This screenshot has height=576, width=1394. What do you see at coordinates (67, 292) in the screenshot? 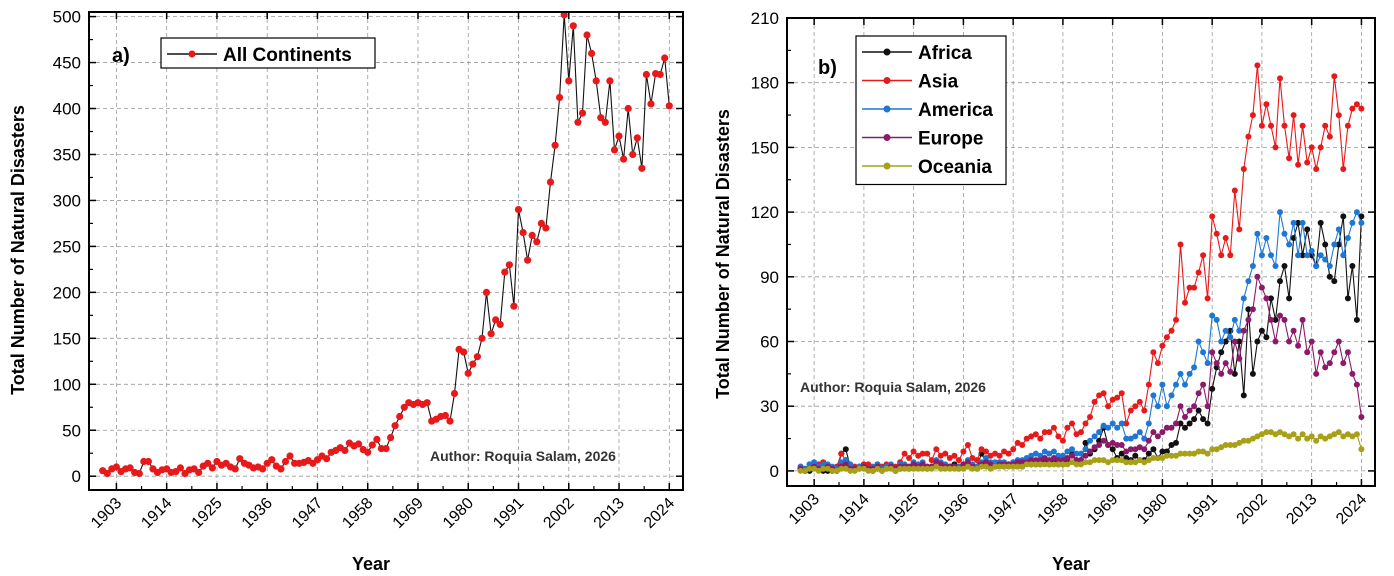
I see `y-tick-label: 200` at bounding box center [67, 292].